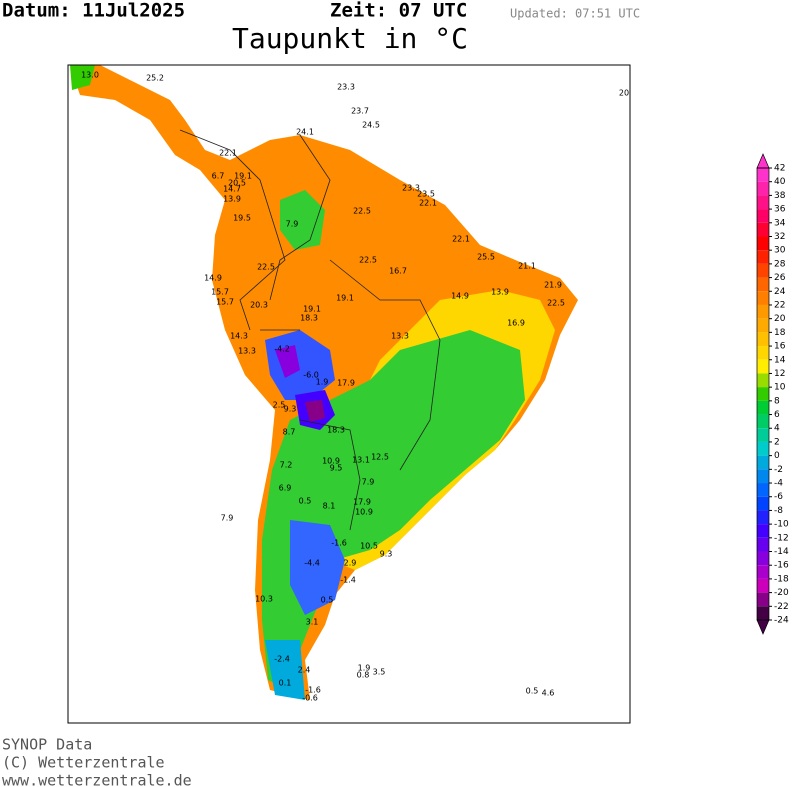  I want to click on footer-copyright: (C) Wetterzentrale, so click(83, 763).